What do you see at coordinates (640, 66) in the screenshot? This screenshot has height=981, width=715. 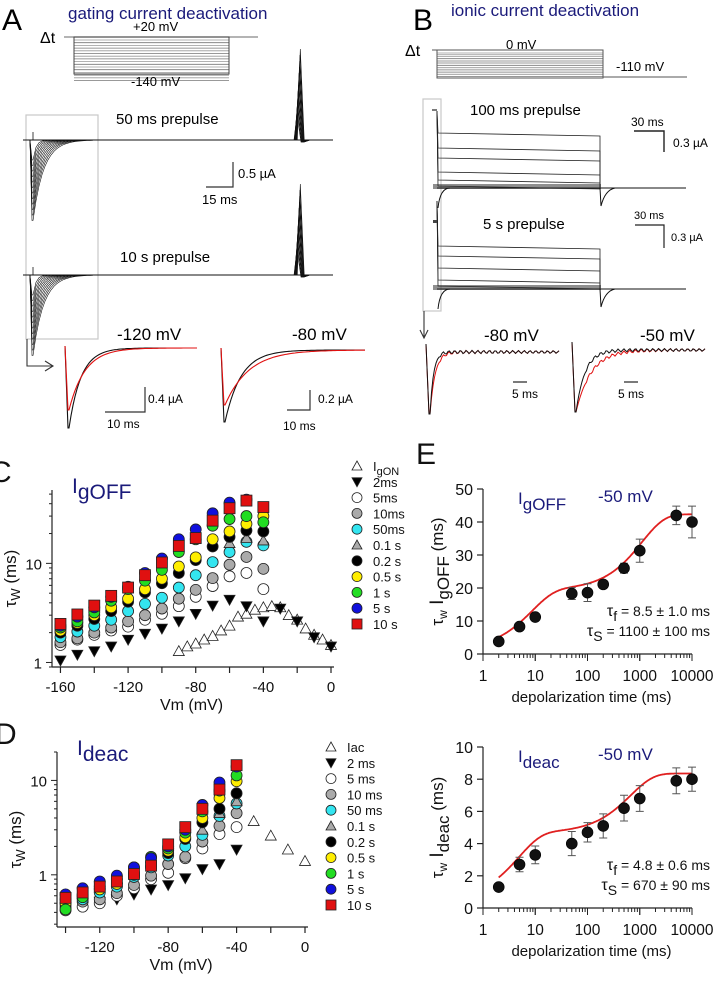 I see `protocol-b-bottom-voltage: -110 mV` at bounding box center [640, 66].